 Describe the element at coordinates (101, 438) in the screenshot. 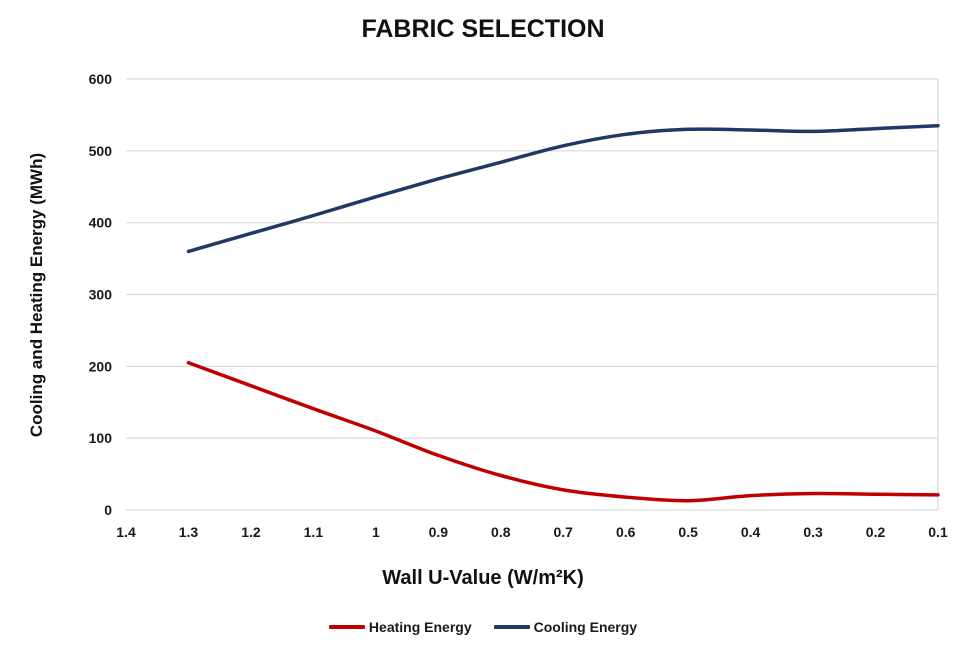

I see `y-tick-label: 100` at that location.